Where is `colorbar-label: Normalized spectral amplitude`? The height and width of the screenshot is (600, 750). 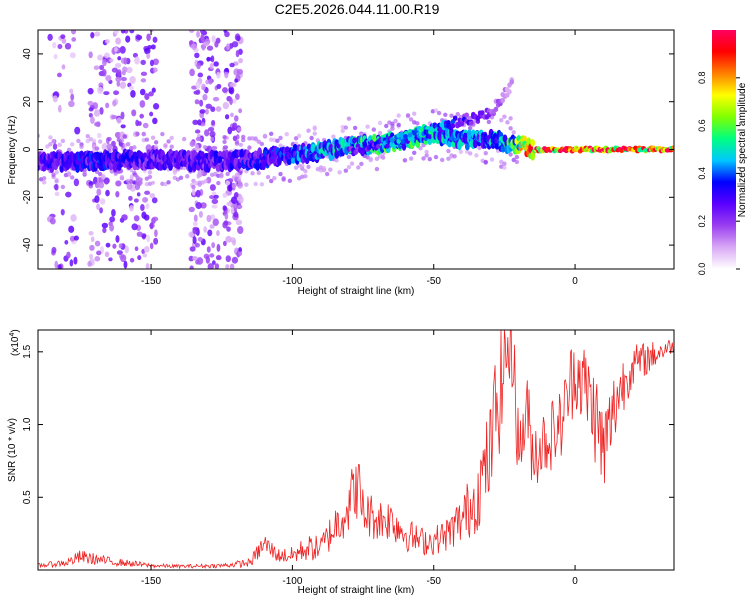
colorbar-label: Normalized spectral amplitude is located at coordinates (742, 149).